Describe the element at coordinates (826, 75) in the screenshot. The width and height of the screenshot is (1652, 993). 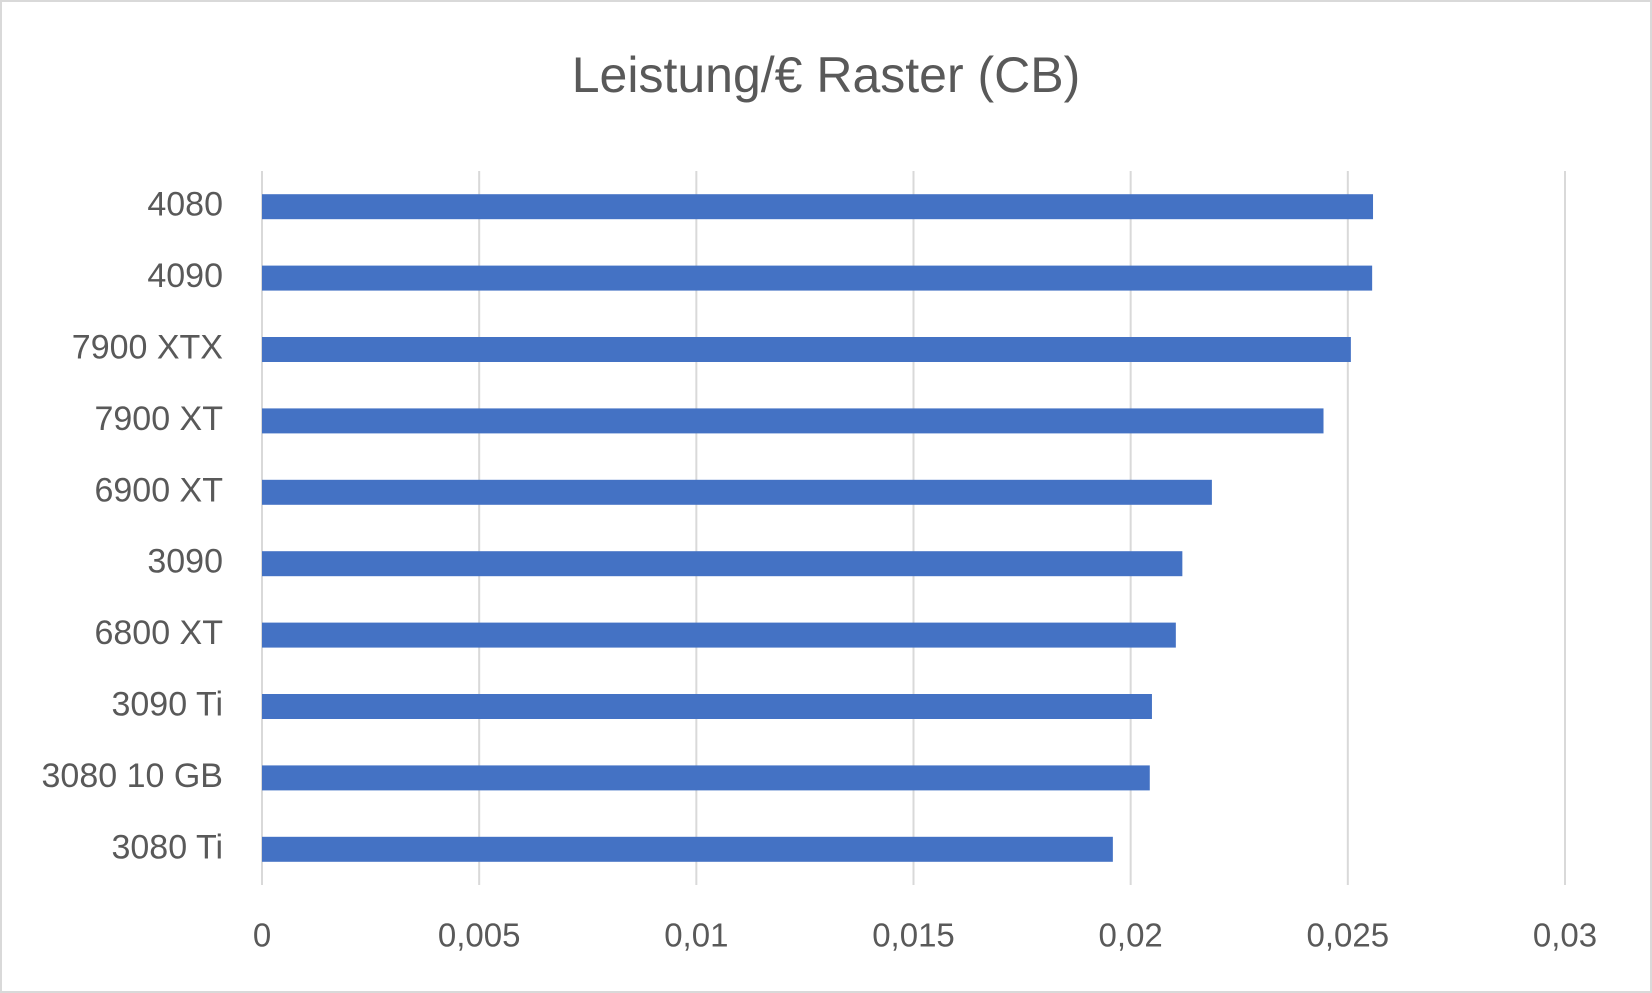
I see `chart-title: Leistung/€ Raster (CB)` at that location.